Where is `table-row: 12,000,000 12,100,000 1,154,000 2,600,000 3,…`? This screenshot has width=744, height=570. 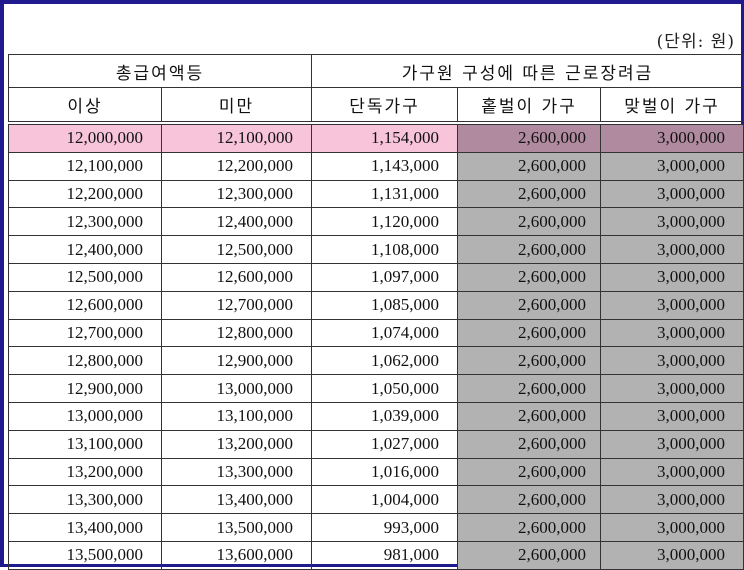
table-row: 12,000,000 12,100,000 1,154,000 2,600,000 3,… is located at coordinates (376, 138).